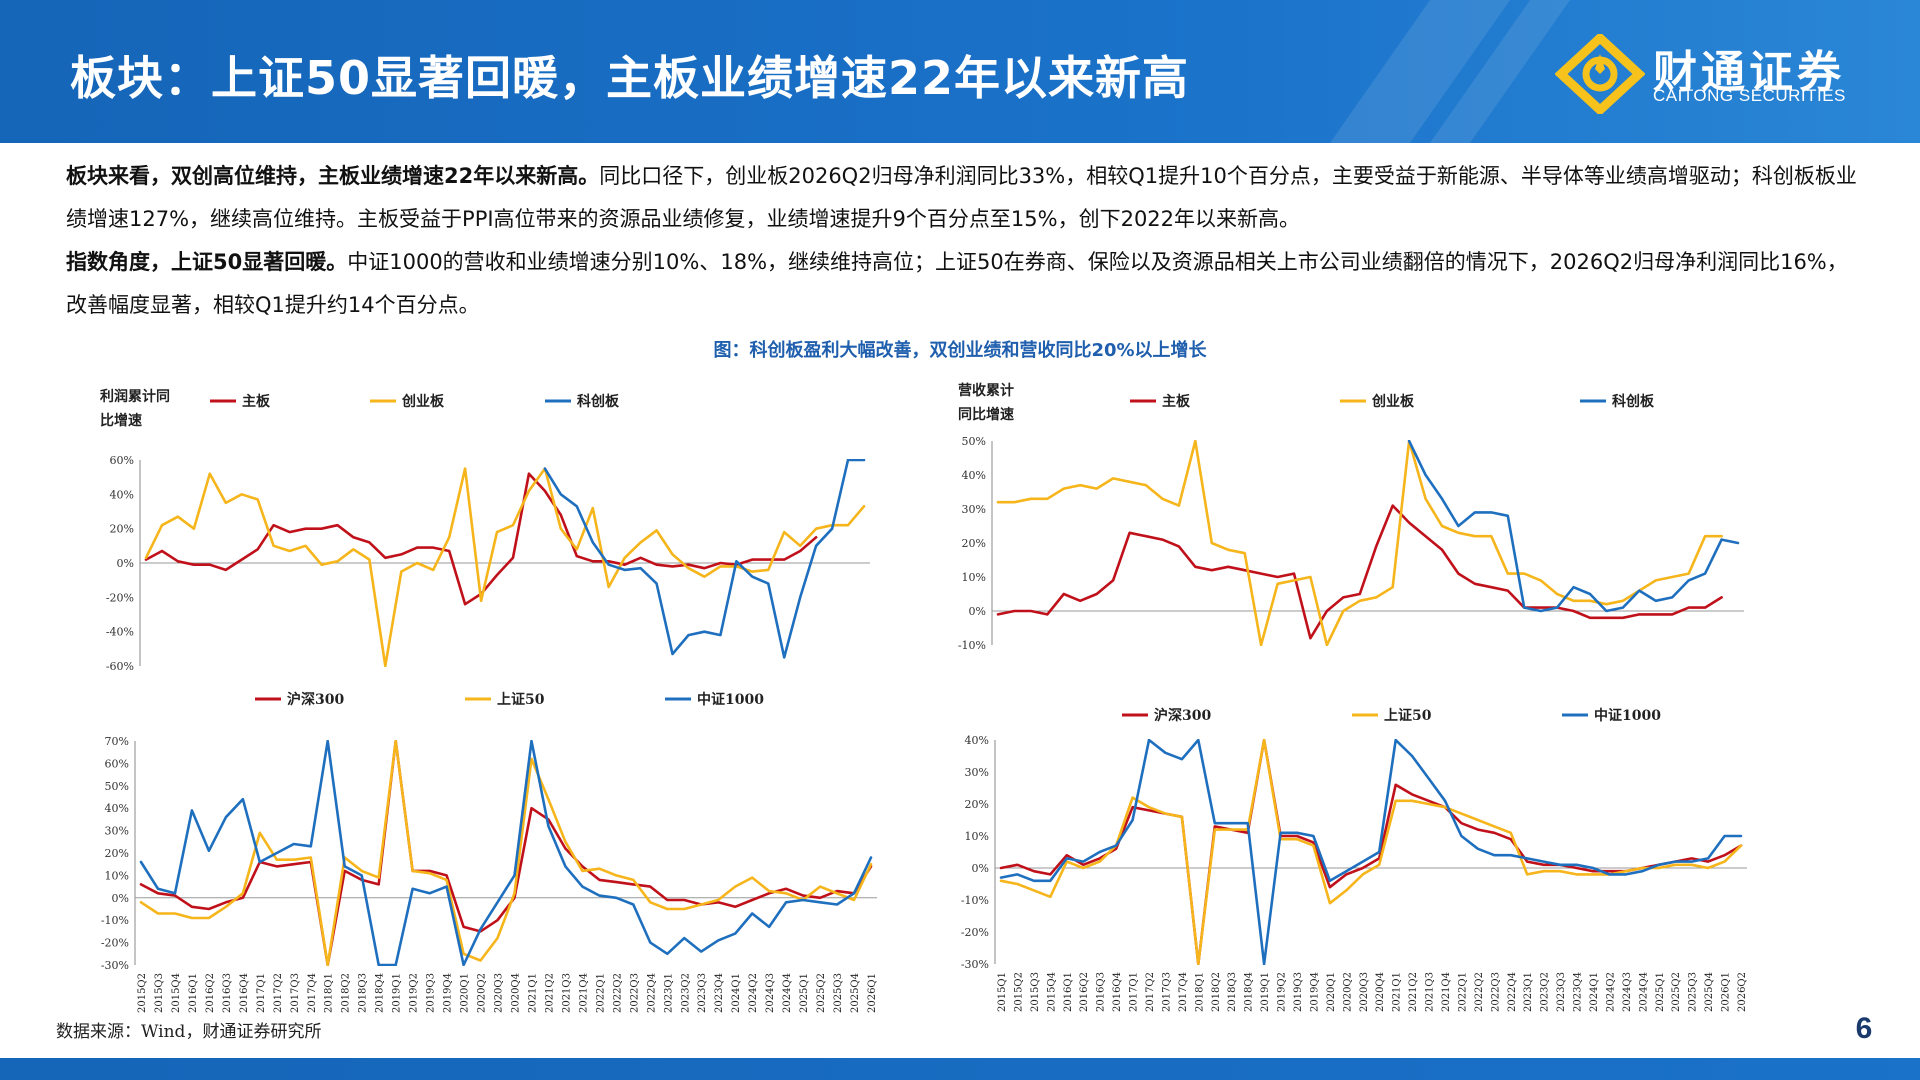 This screenshot has width=1920, height=1080. Describe the element at coordinates (333, 176) in the screenshot. I see `paragraph-1-lead: 板块来看，双创高位维持，主板业绩增速22年以来新高。` at that location.